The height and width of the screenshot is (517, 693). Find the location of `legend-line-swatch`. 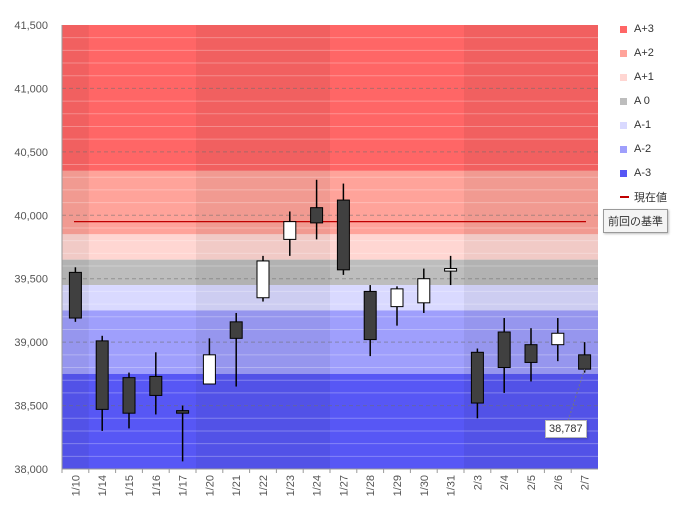

legend-line-swatch is located at coordinates (624, 197).